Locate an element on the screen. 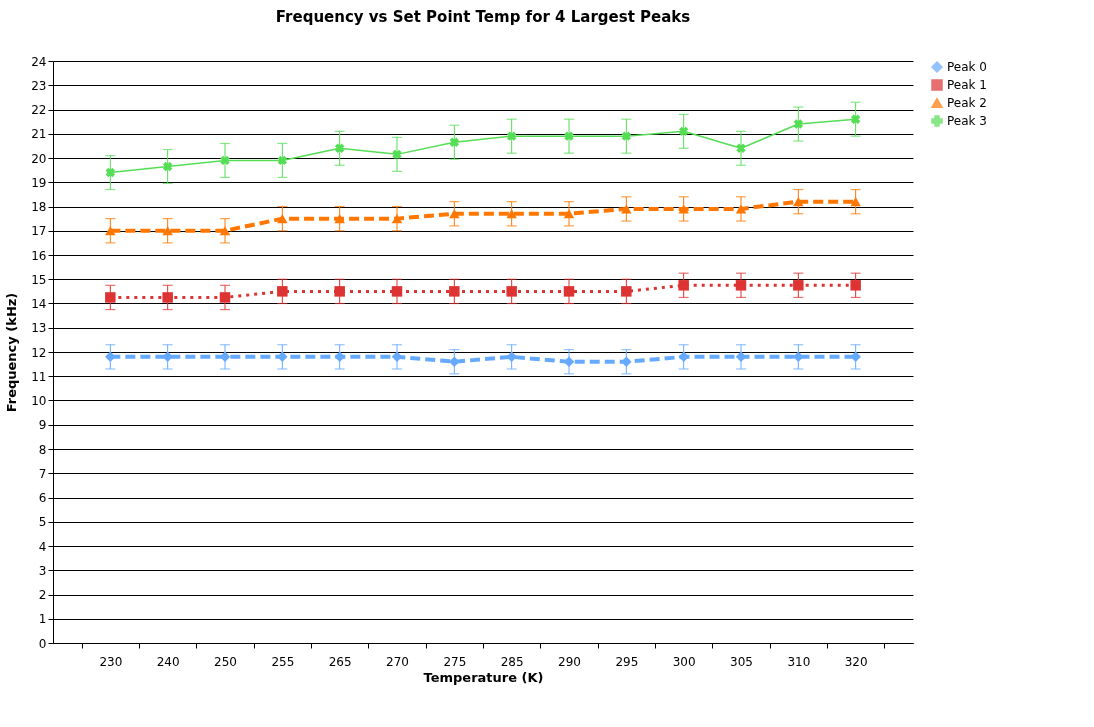  y-tick-label: 18 is located at coordinates (39, 207).